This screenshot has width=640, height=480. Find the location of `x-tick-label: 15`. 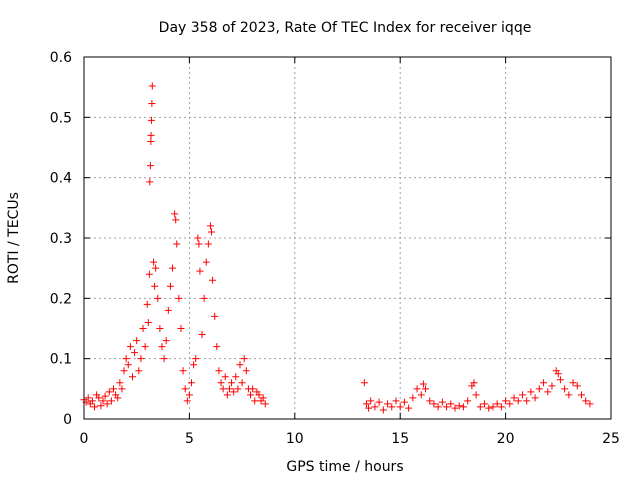

x-tick-label: 15 is located at coordinates (400, 439).